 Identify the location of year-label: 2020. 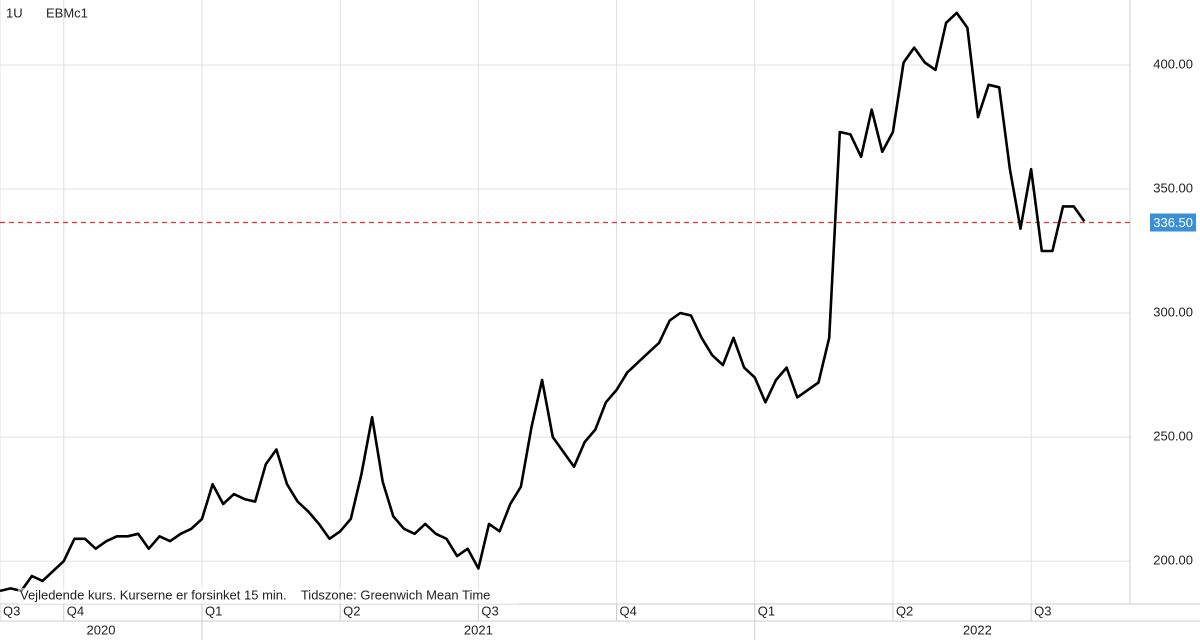
(101, 629).